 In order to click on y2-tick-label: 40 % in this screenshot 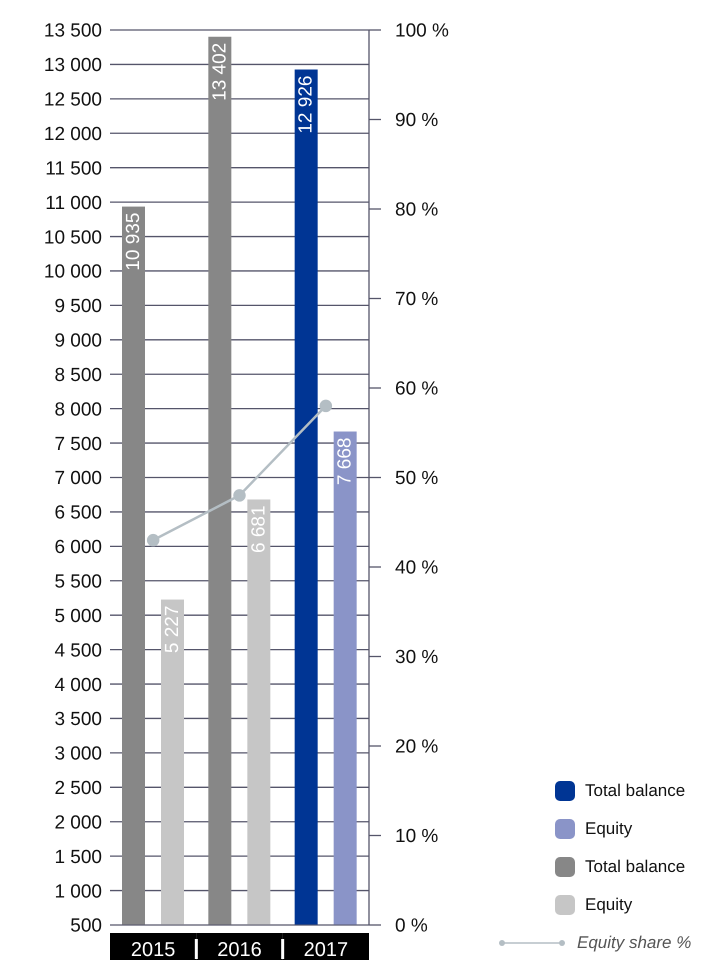, I will do `click(416, 568)`.